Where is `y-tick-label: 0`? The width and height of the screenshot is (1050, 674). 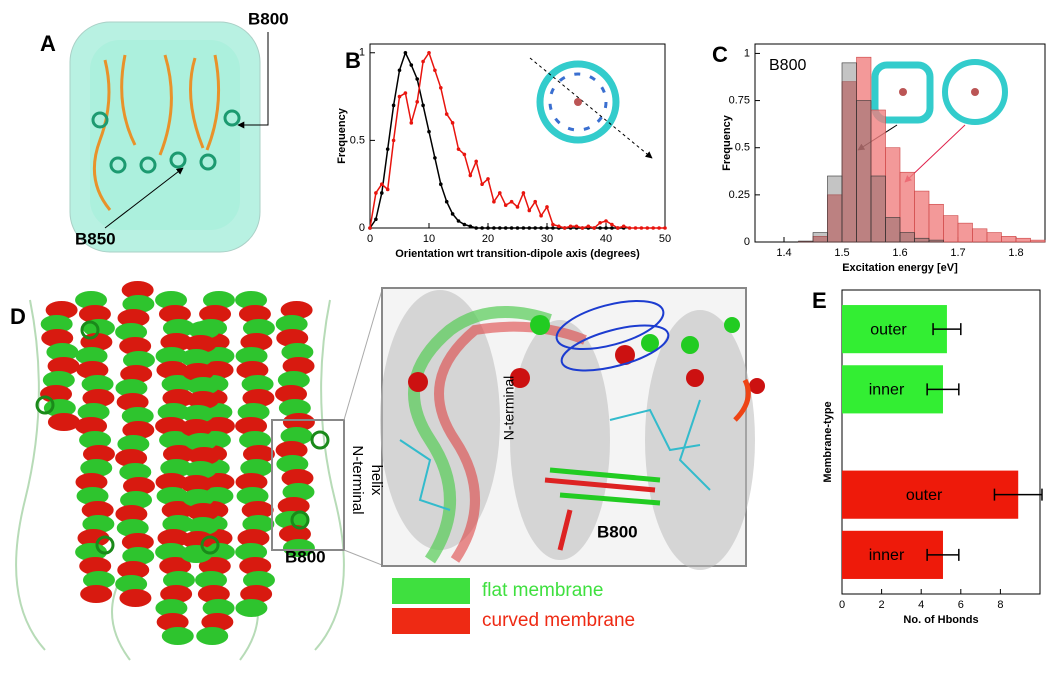
y-tick-label: 0 is located at coordinates (362, 228).